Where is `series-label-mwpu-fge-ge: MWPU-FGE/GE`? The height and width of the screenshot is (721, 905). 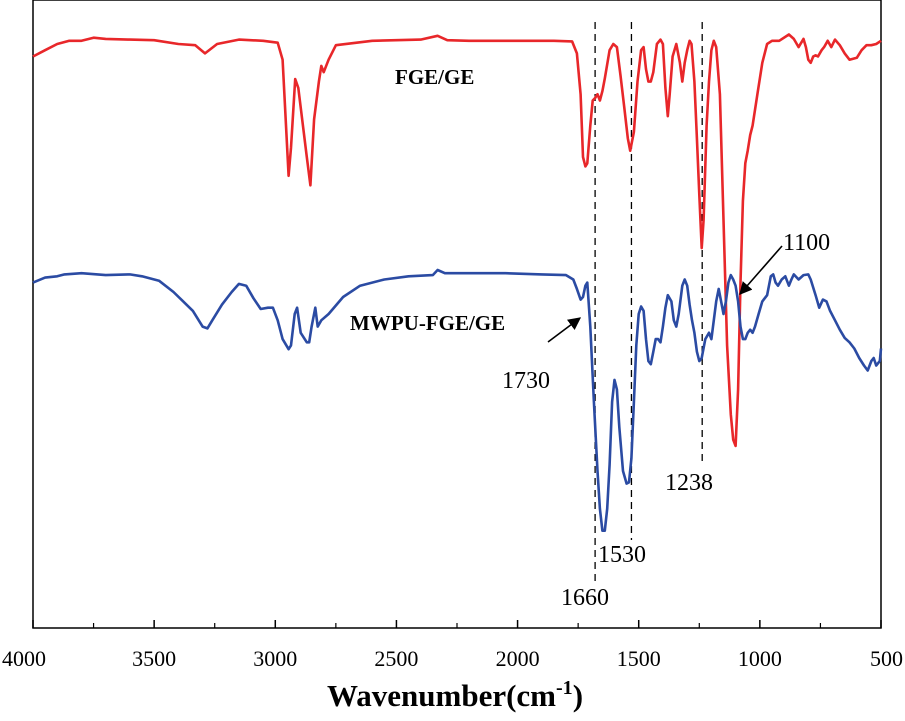 series-label-mwpu-fge-ge: MWPU-FGE/GE is located at coordinates (427, 323).